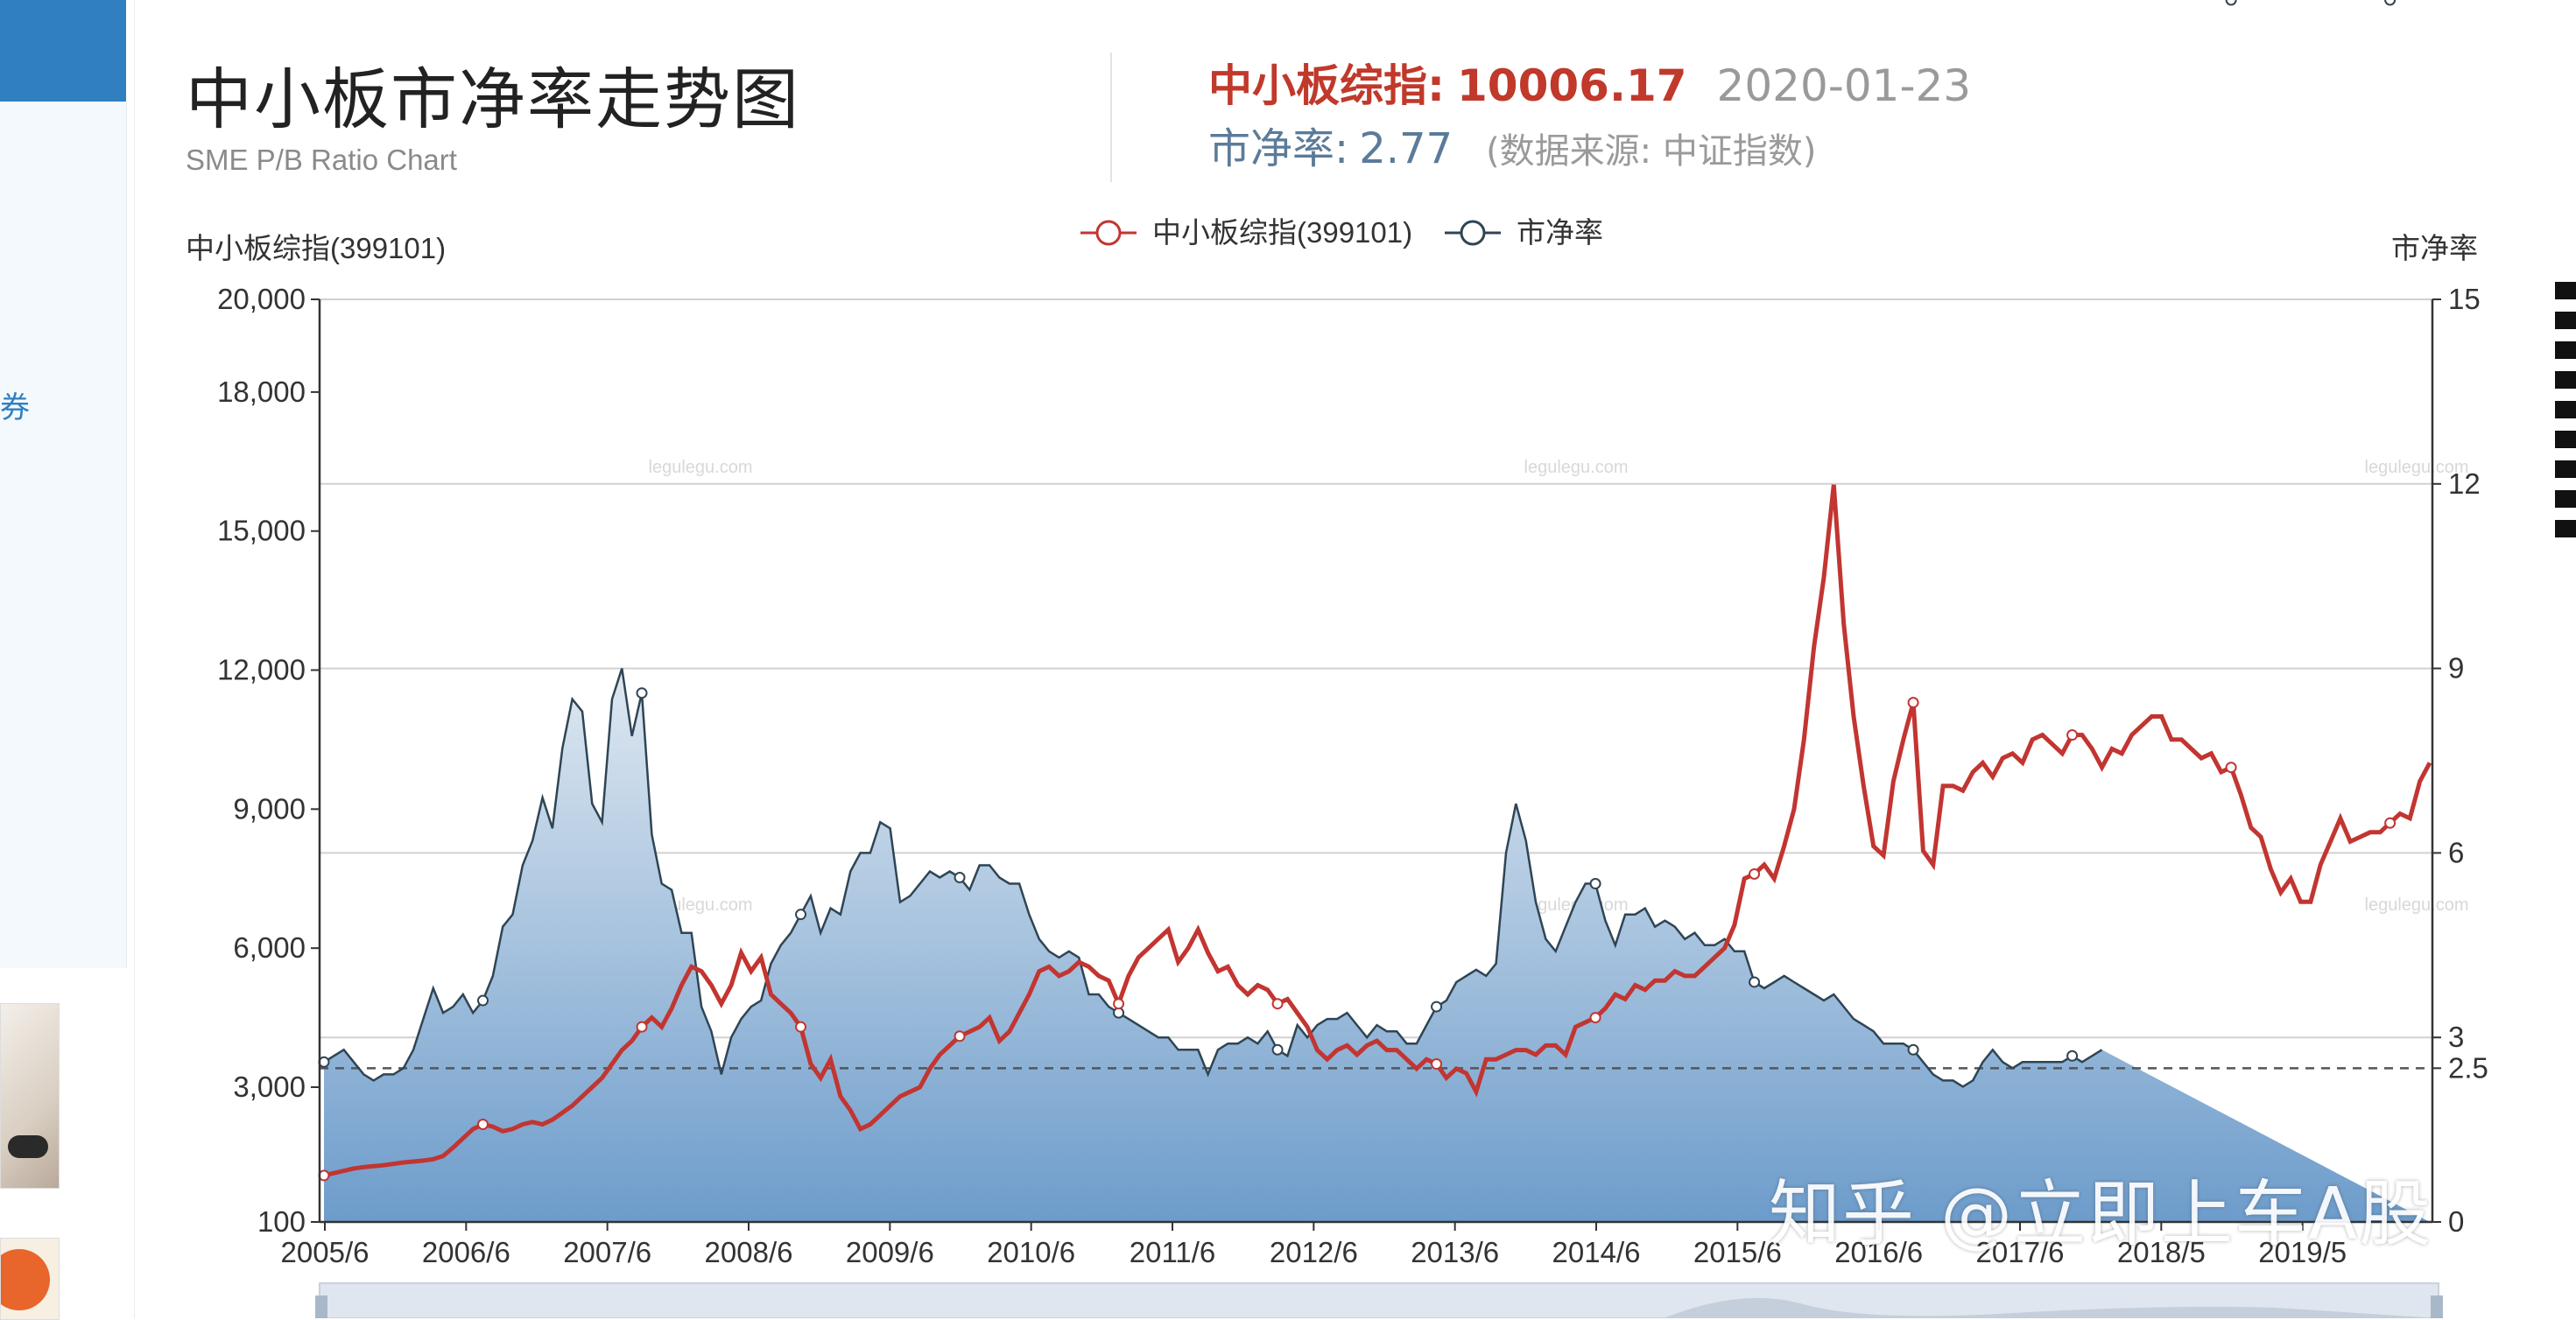 The image size is (2576, 1320). I want to click on index-date: 2020-01-23, so click(1844, 85).